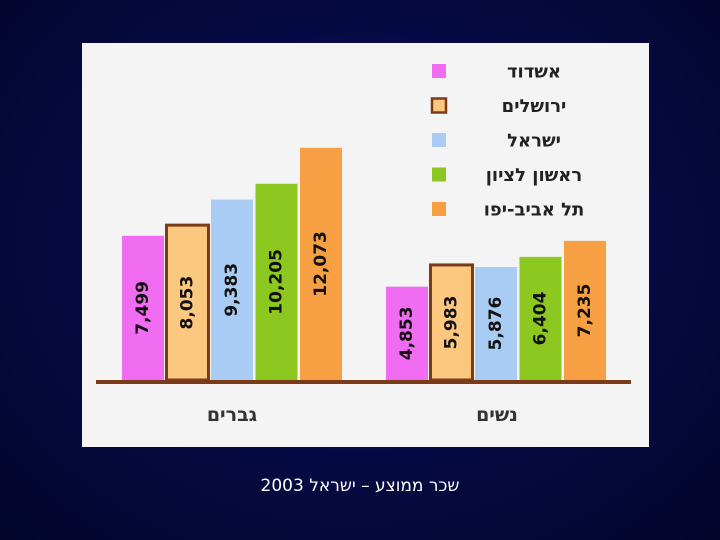  Describe the element at coordinates (360, 486) in the screenshot. I see `slide-caption: שכר ממוצע – ישראל 2003` at that location.